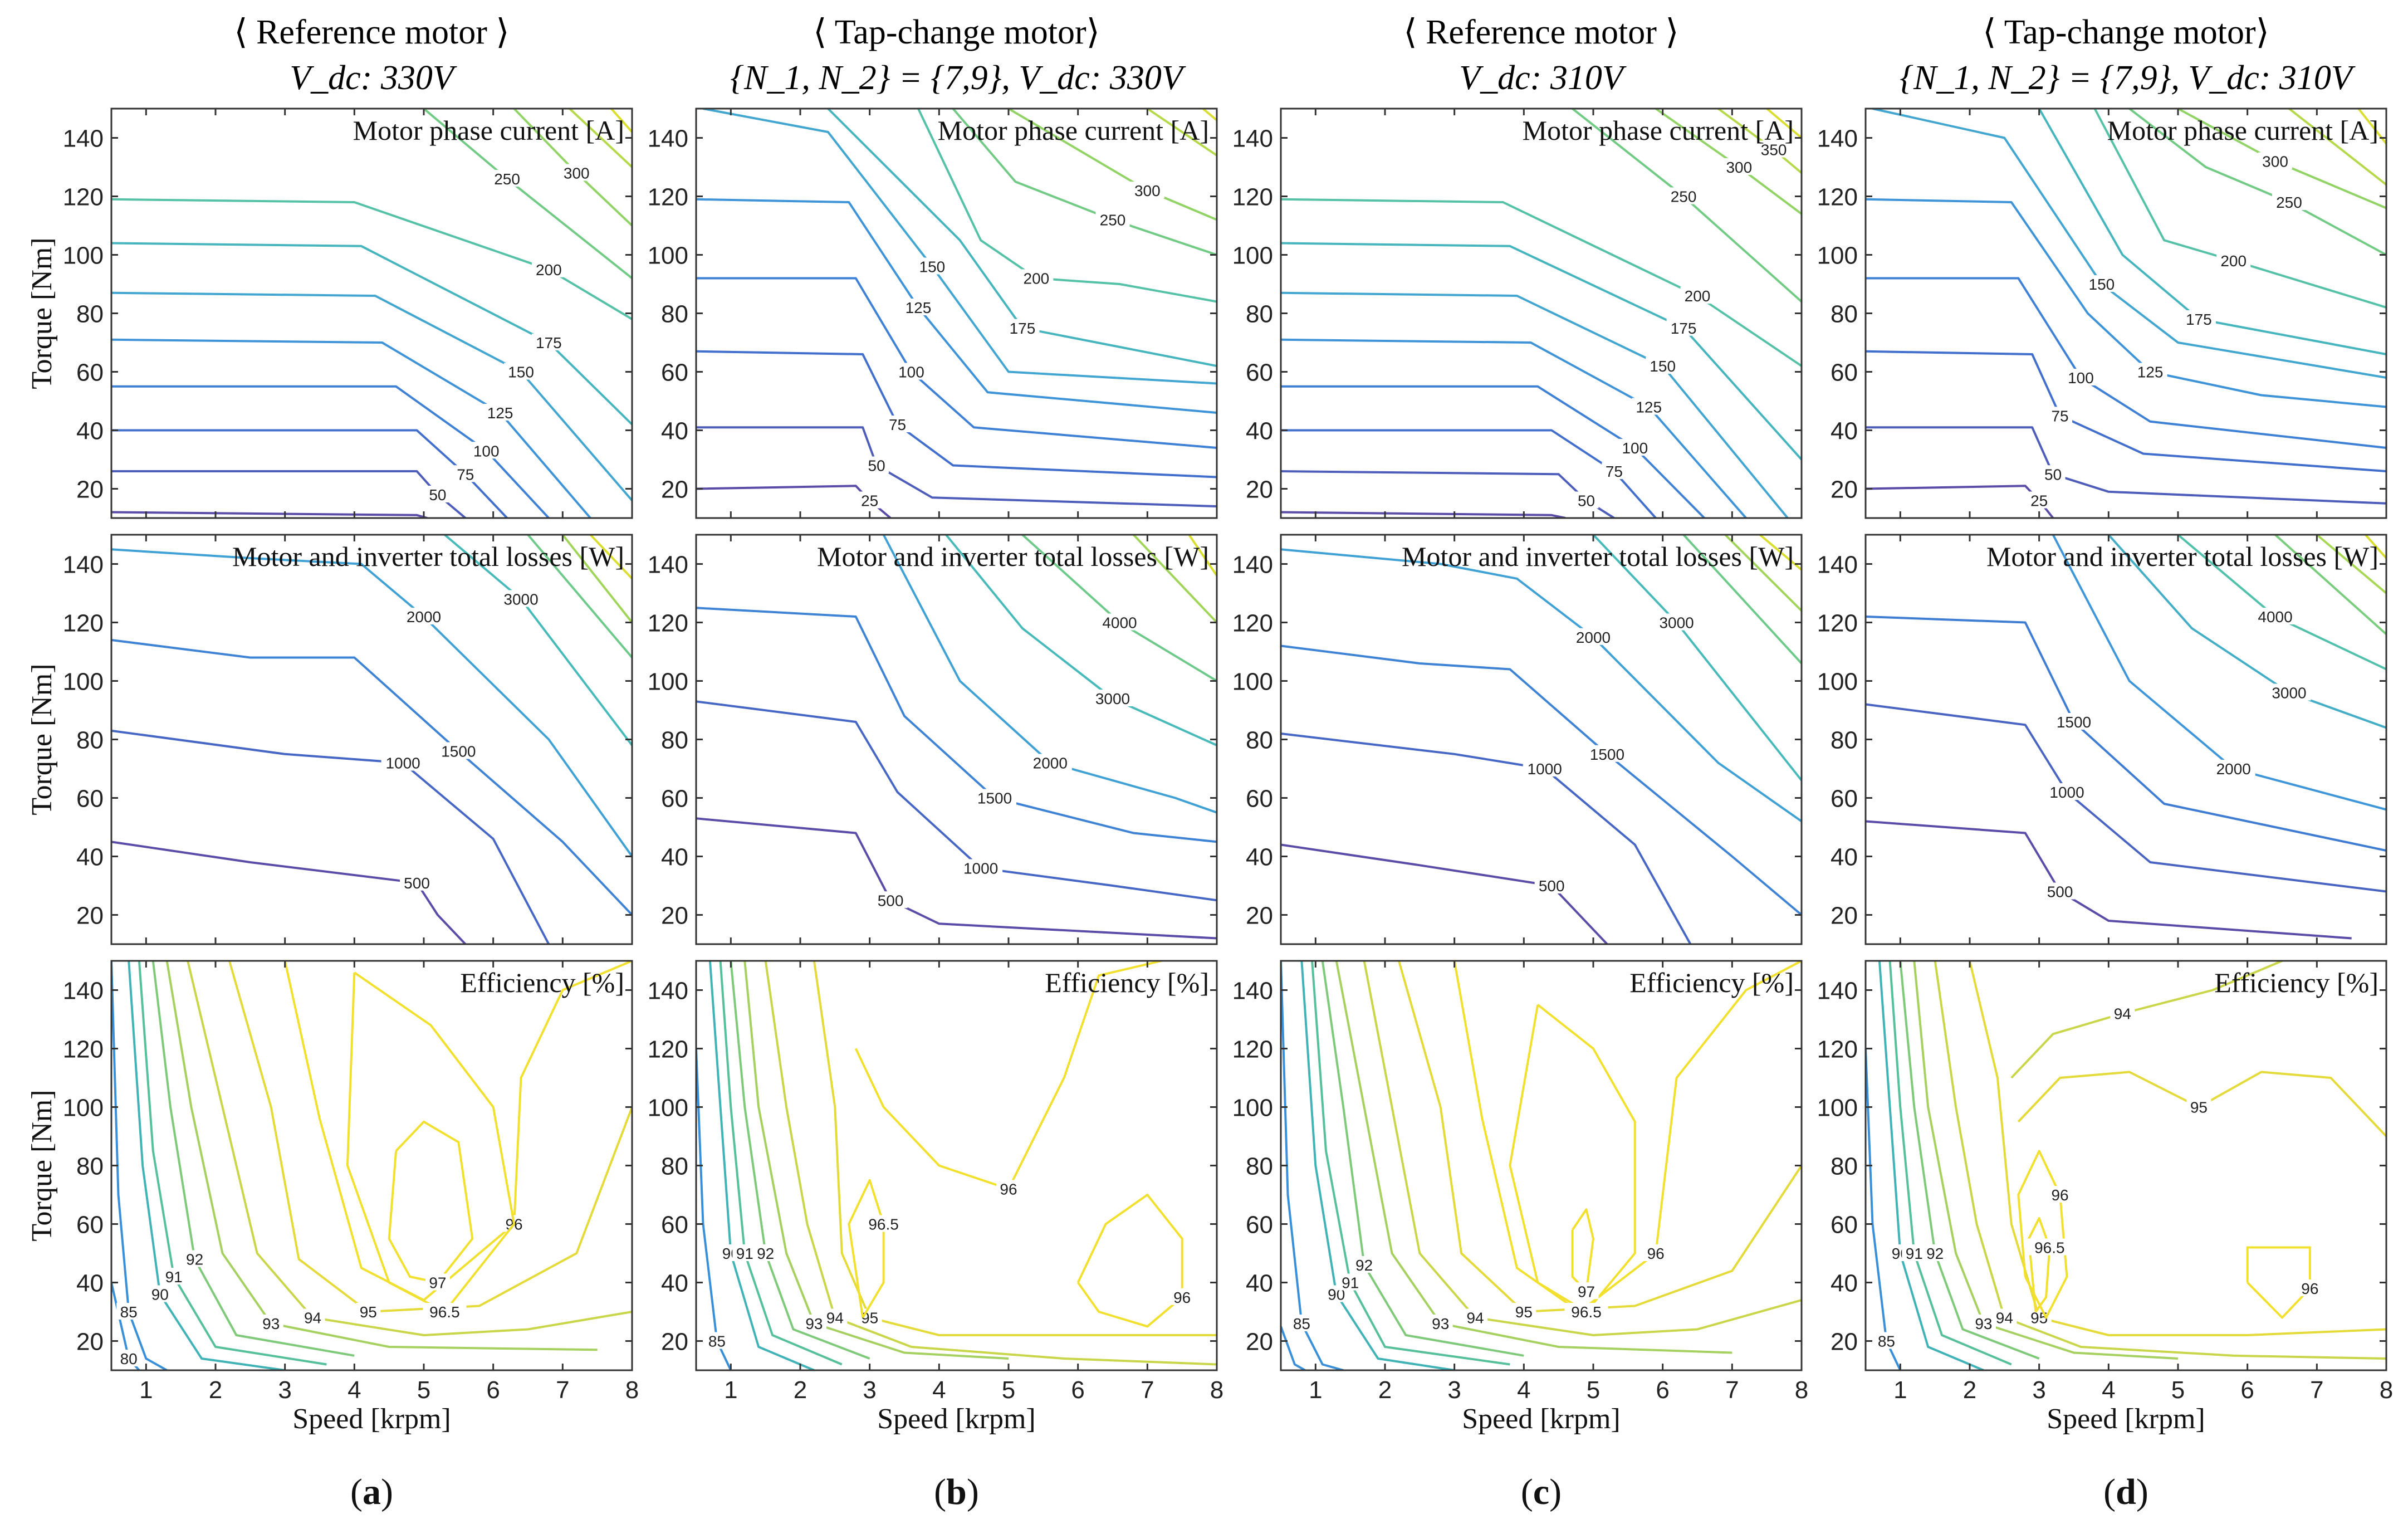 The image size is (2408, 1524). I want to click on contour-label: 94, so click(835, 1318).